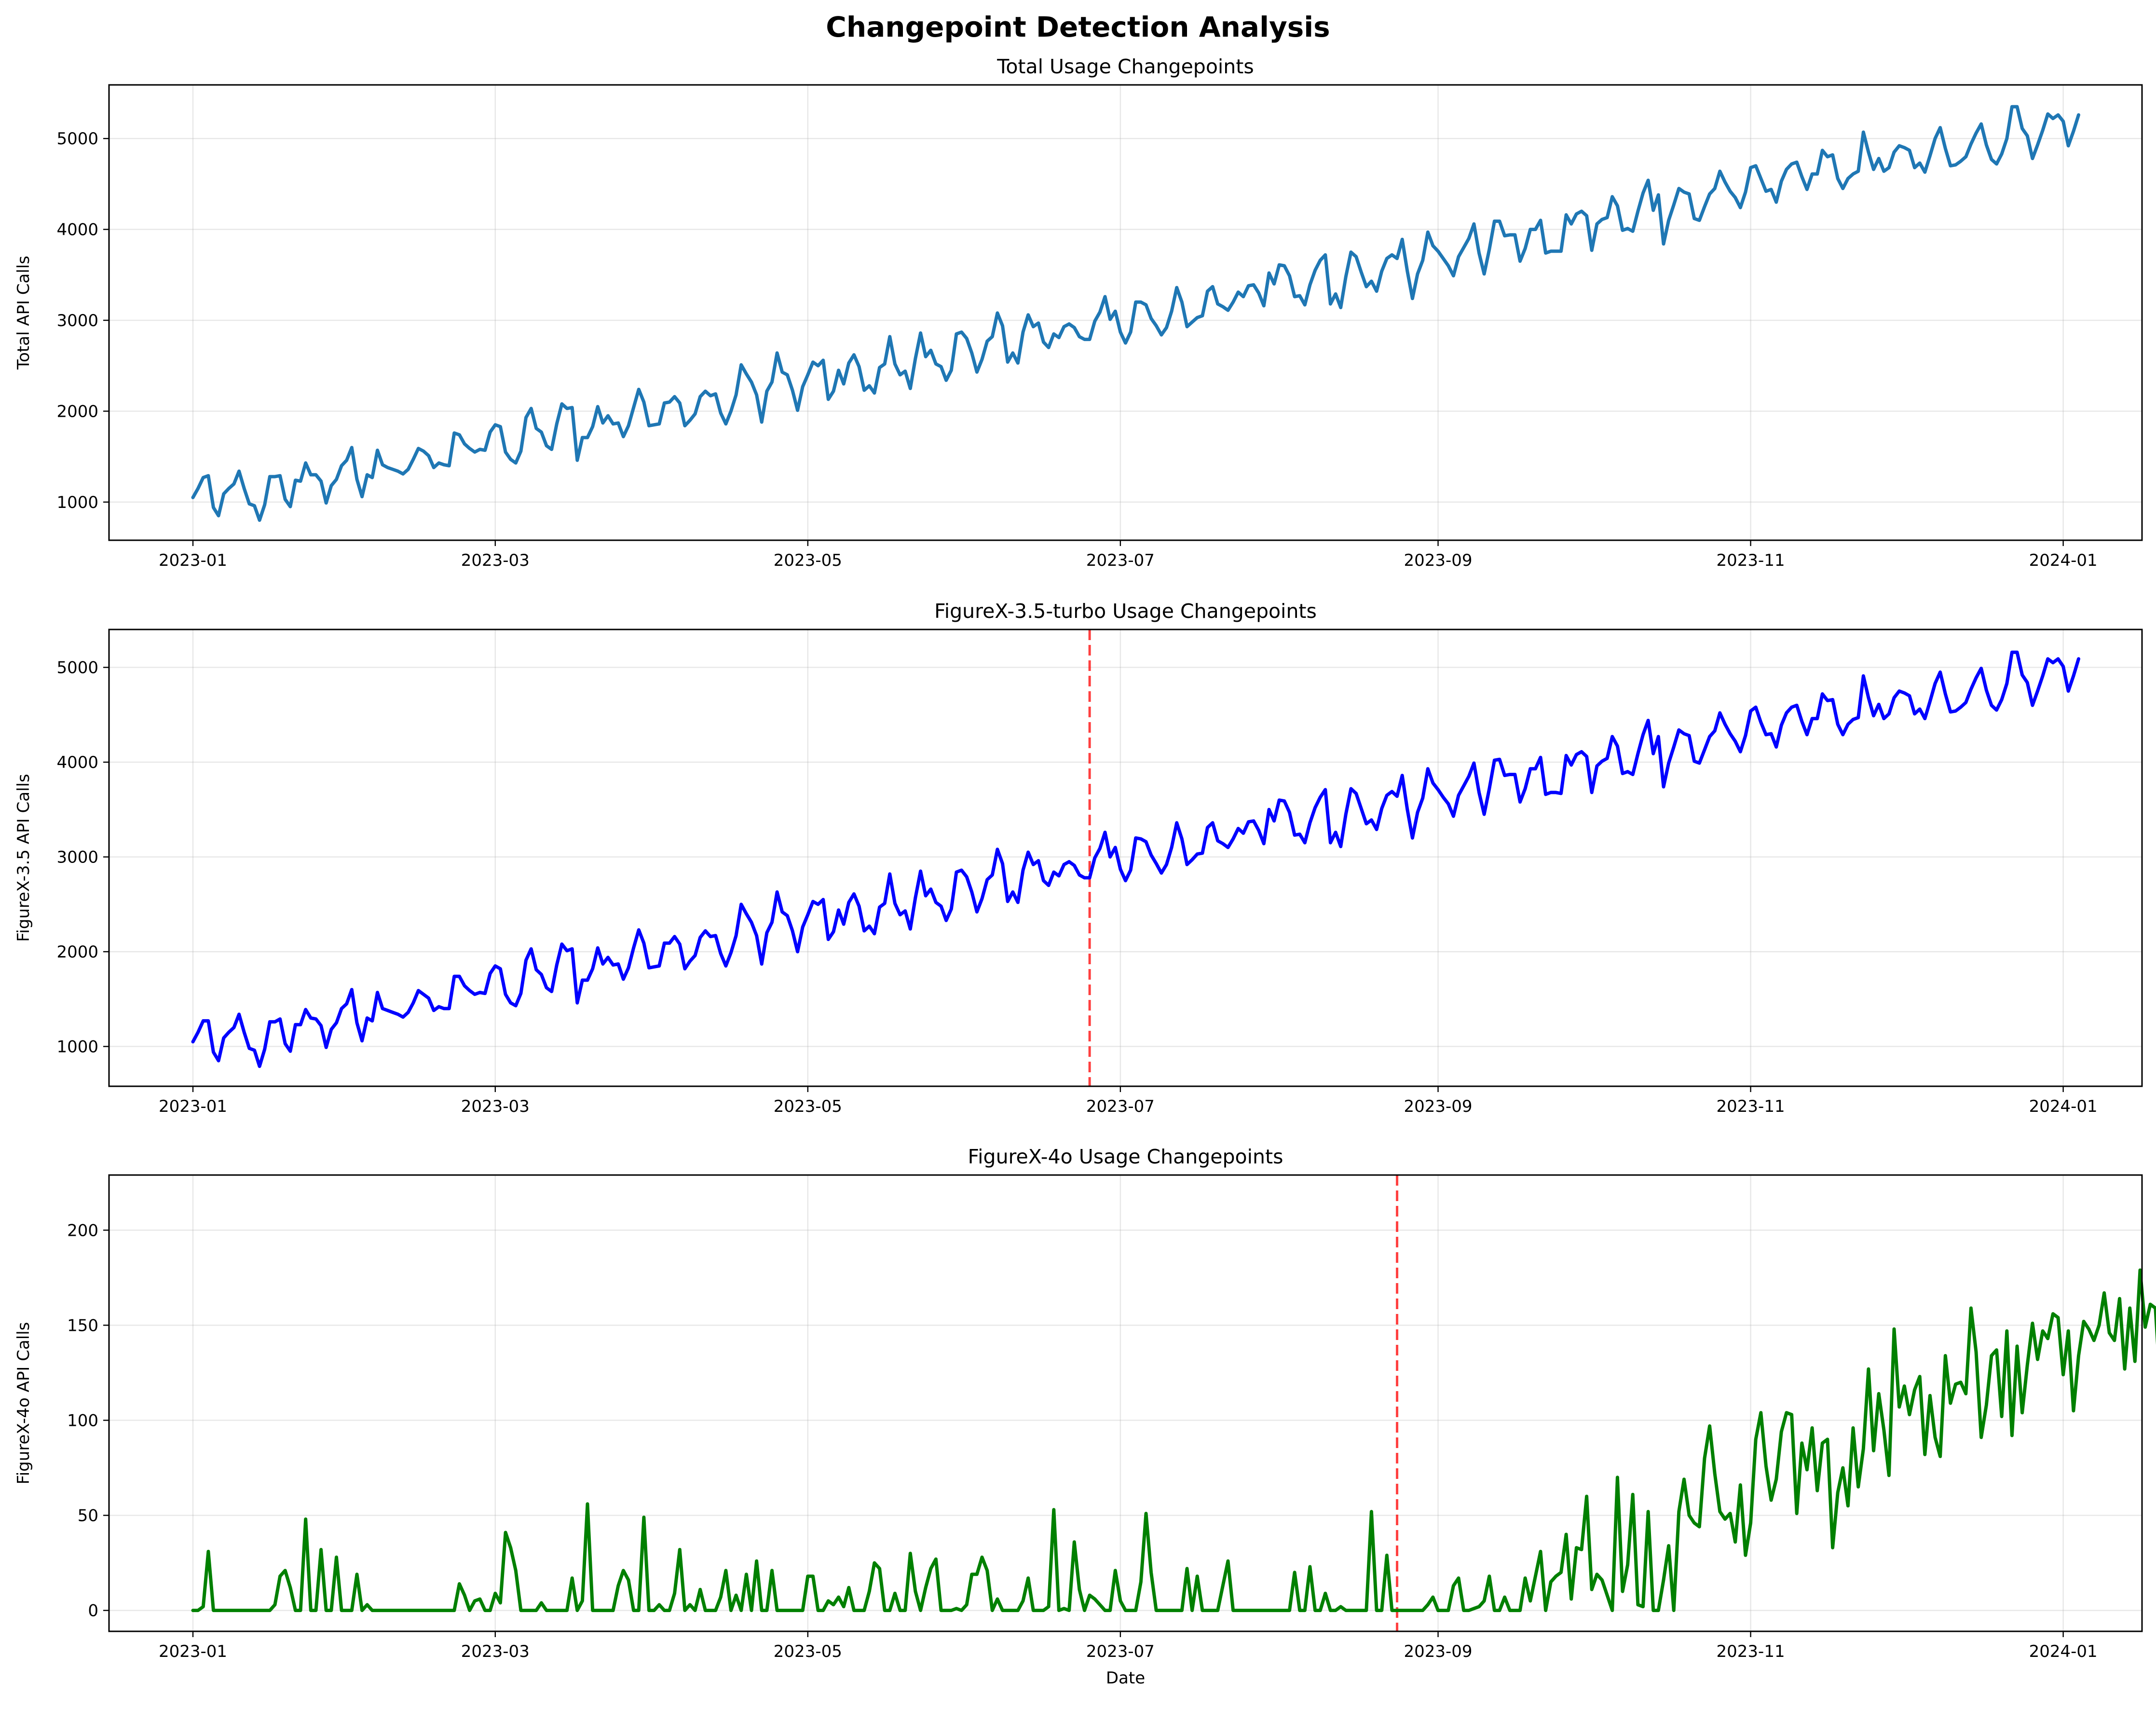 The image size is (2156, 1709). I want to click on x-axis-label: Date, so click(1125, 1678).